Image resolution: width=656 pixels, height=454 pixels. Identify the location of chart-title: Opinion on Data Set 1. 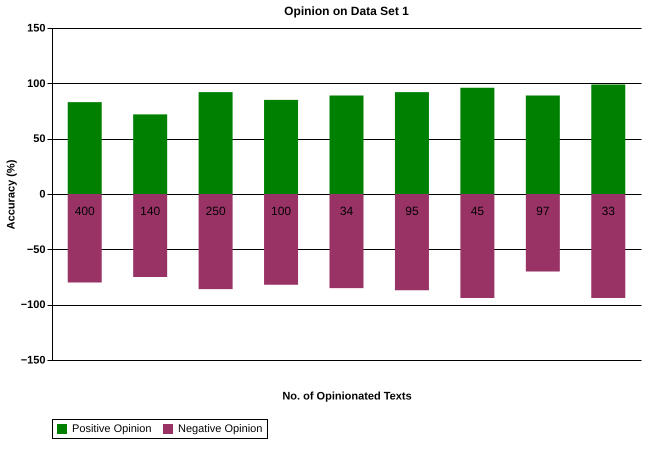
(347, 11).